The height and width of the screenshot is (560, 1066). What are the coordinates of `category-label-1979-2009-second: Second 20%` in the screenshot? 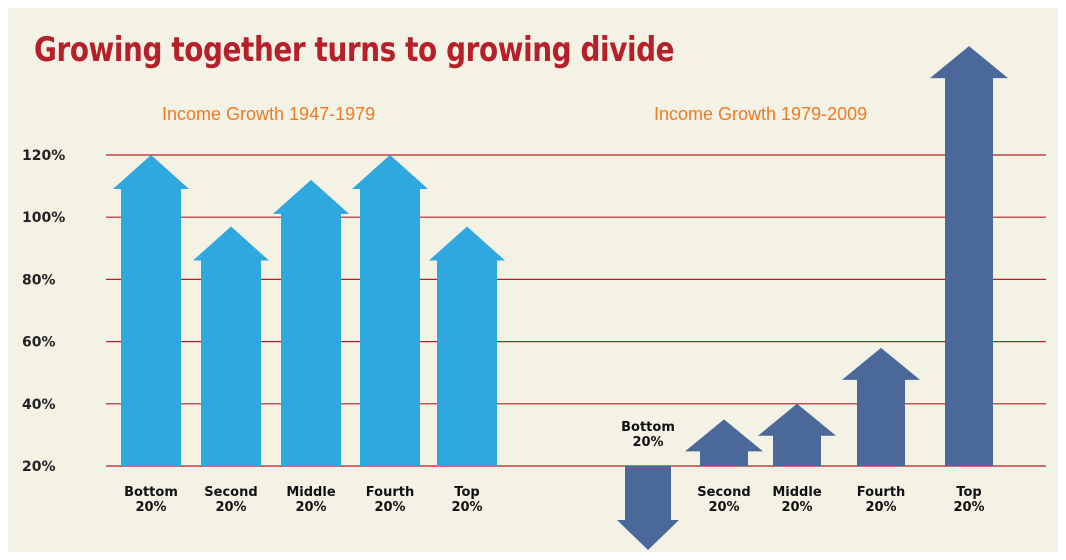 It's located at (723, 500).